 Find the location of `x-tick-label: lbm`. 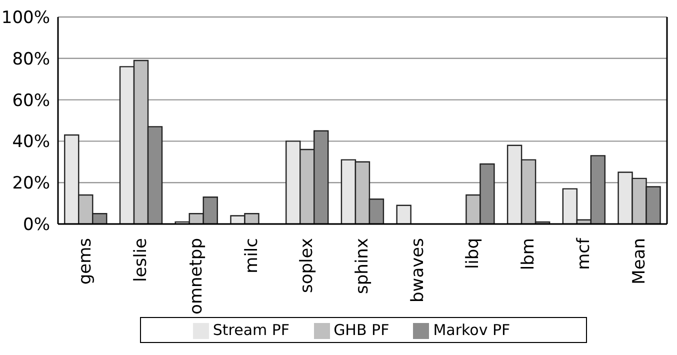

x-tick-label: lbm is located at coordinates (528, 254).